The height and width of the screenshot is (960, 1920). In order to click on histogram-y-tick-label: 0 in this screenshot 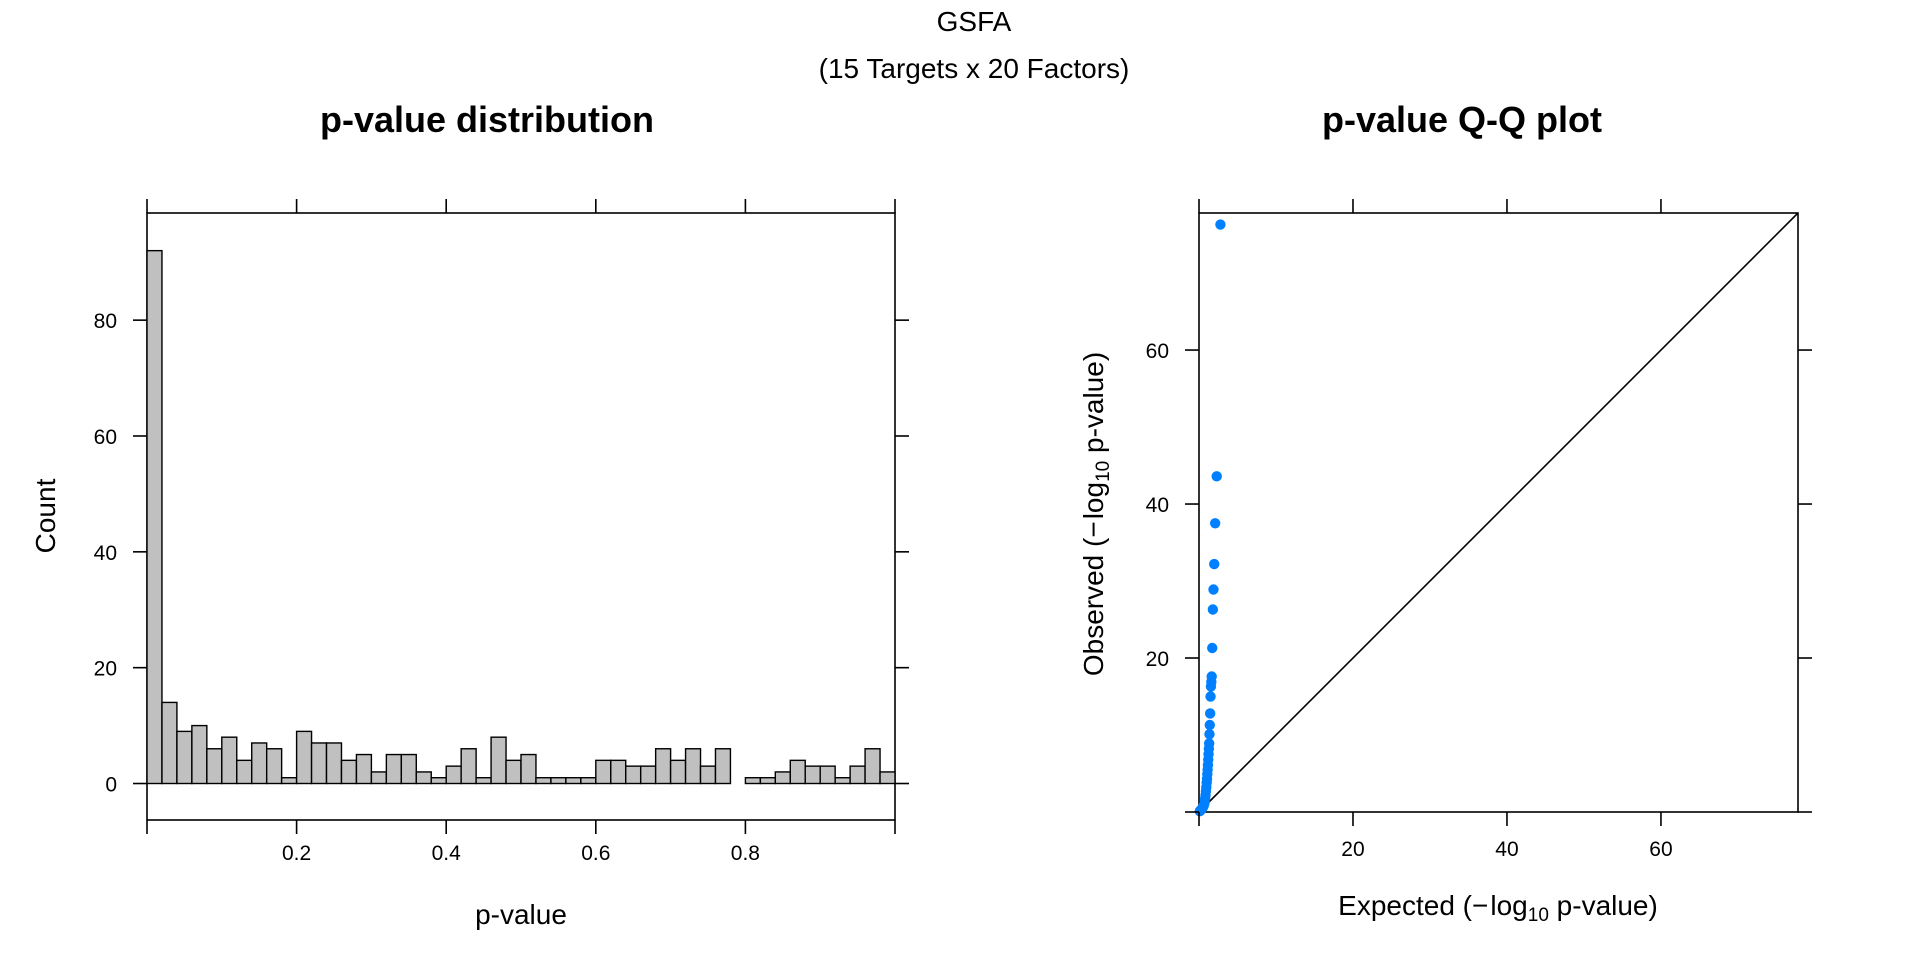, I will do `click(111, 785)`.